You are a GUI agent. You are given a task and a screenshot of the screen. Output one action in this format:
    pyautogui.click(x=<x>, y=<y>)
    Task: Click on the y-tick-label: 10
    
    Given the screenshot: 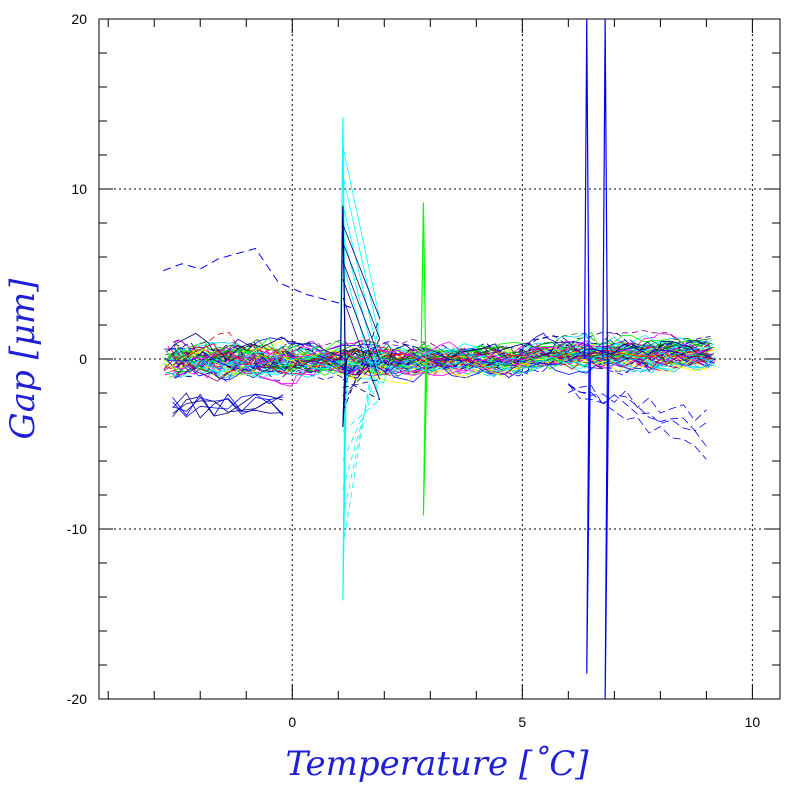 What is the action you would take?
    pyautogui.click(x=79, y=189)
    